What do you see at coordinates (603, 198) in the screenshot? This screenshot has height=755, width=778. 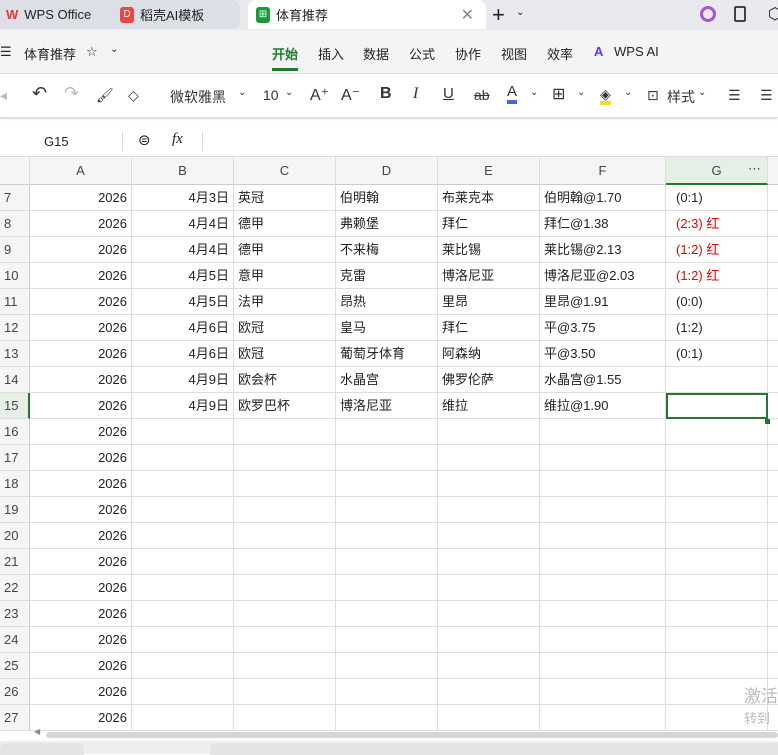 I see `cell-f: 伯明翰@1.70` at bounding box center [603, 198].